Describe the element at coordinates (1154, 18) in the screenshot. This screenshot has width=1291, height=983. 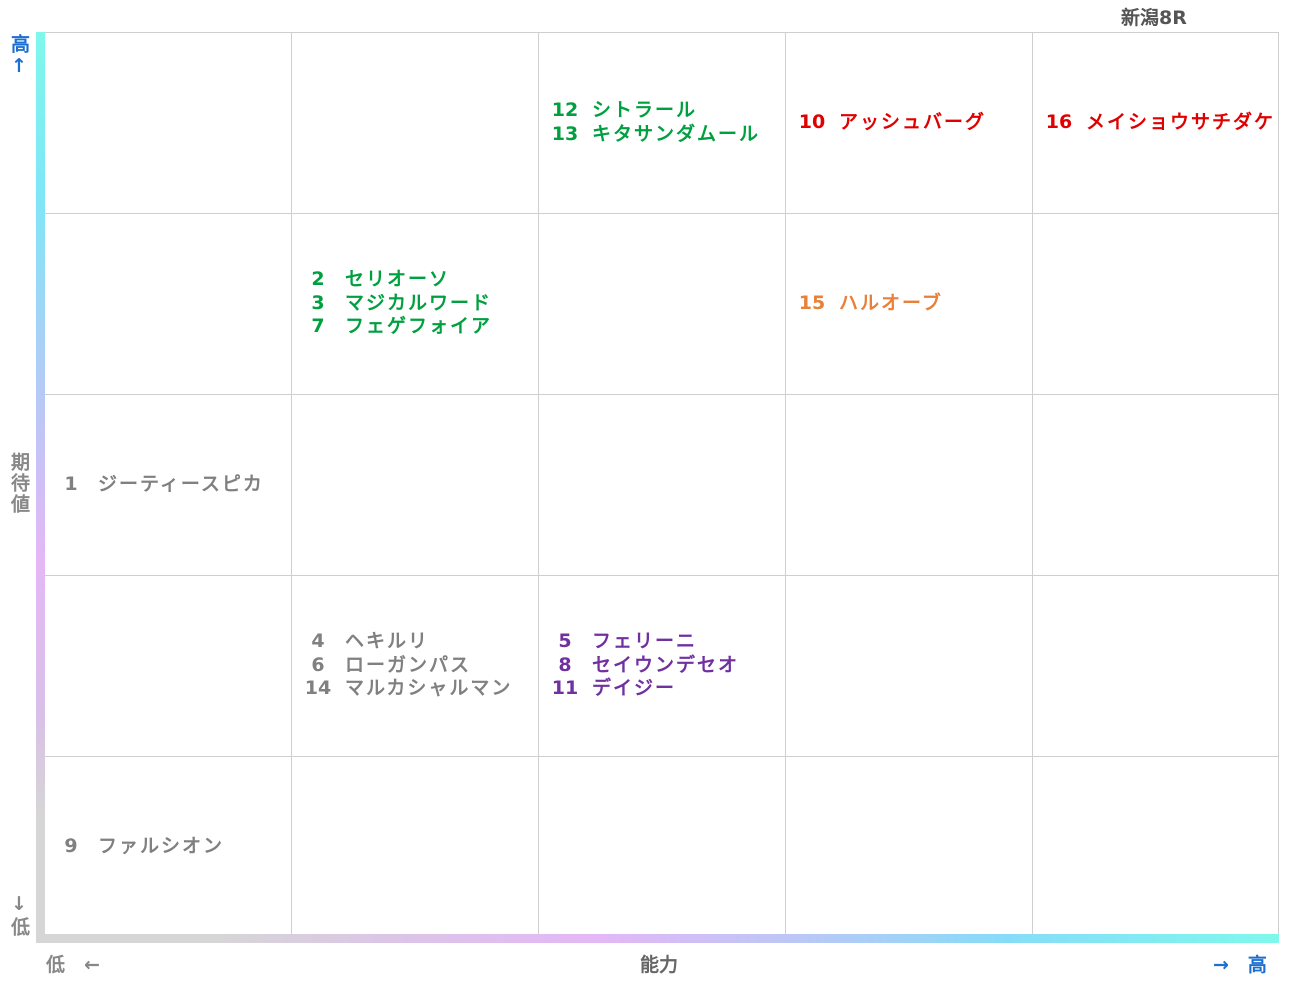
I see `chart-title: 新潟8R` at that location.